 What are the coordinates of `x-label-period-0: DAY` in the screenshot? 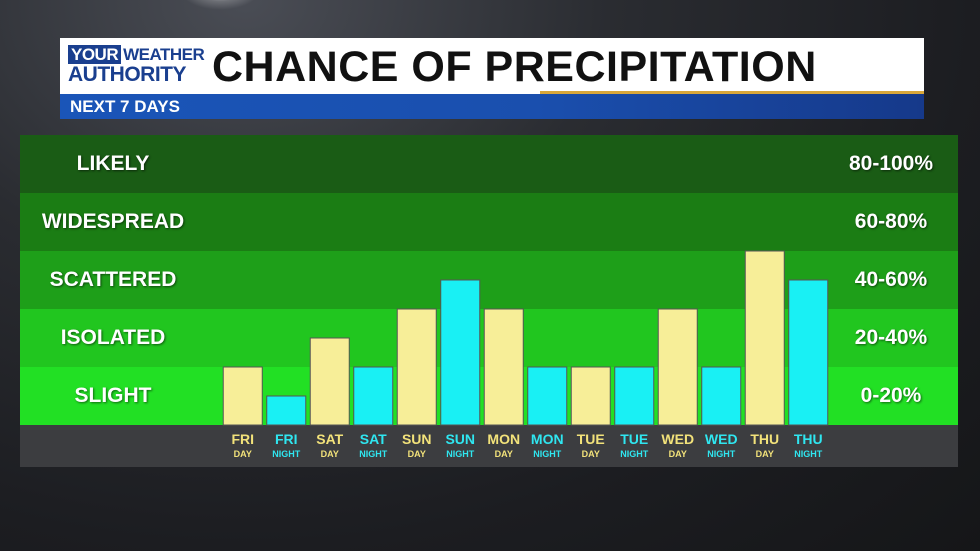 It's located at (243, 454).